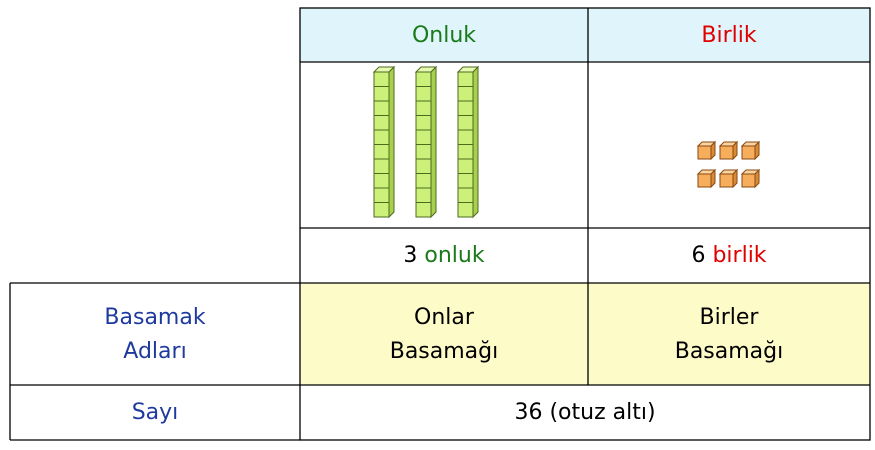  I want to click on header-bg, so click(585, 35).